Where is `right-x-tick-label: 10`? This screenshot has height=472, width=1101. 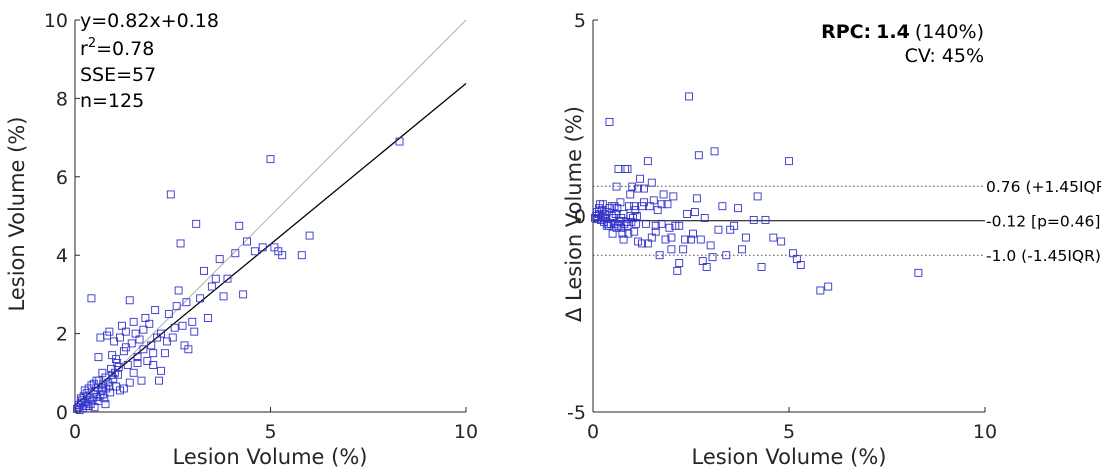
right-x-tick-label: 10 is located at coordinates (985, 432).